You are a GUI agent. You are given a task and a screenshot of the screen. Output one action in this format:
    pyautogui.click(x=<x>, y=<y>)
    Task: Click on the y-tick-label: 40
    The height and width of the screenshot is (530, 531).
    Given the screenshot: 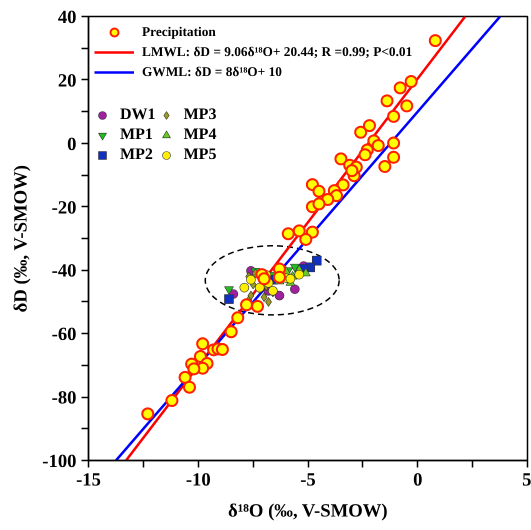 What is the action you would take?
    pyautogui.click(x=67, y=17)
    